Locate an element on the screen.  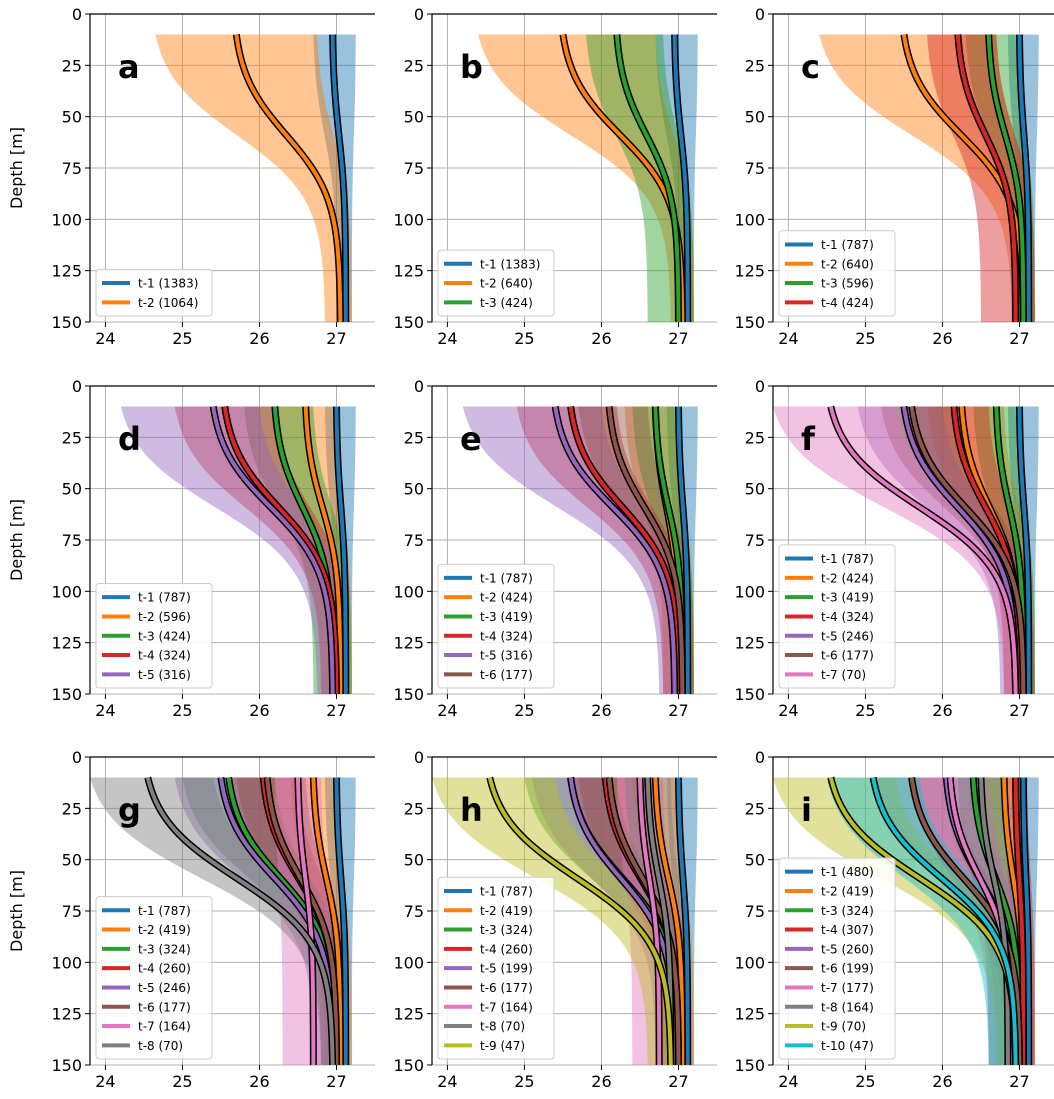
legend-entry: t-2 (640) is located at coordinates (506, 284).